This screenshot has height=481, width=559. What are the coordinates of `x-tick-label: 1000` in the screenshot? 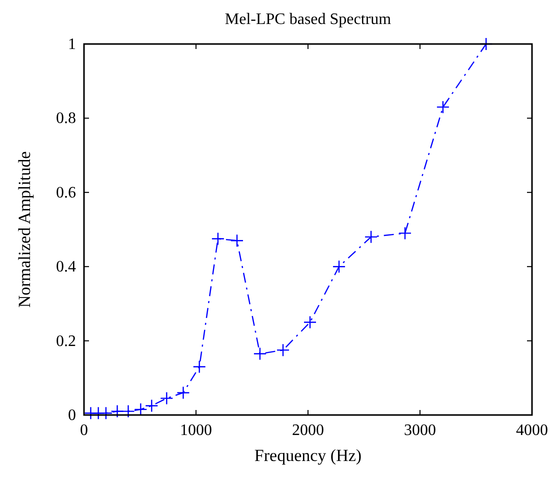 It's located at (196, 430).